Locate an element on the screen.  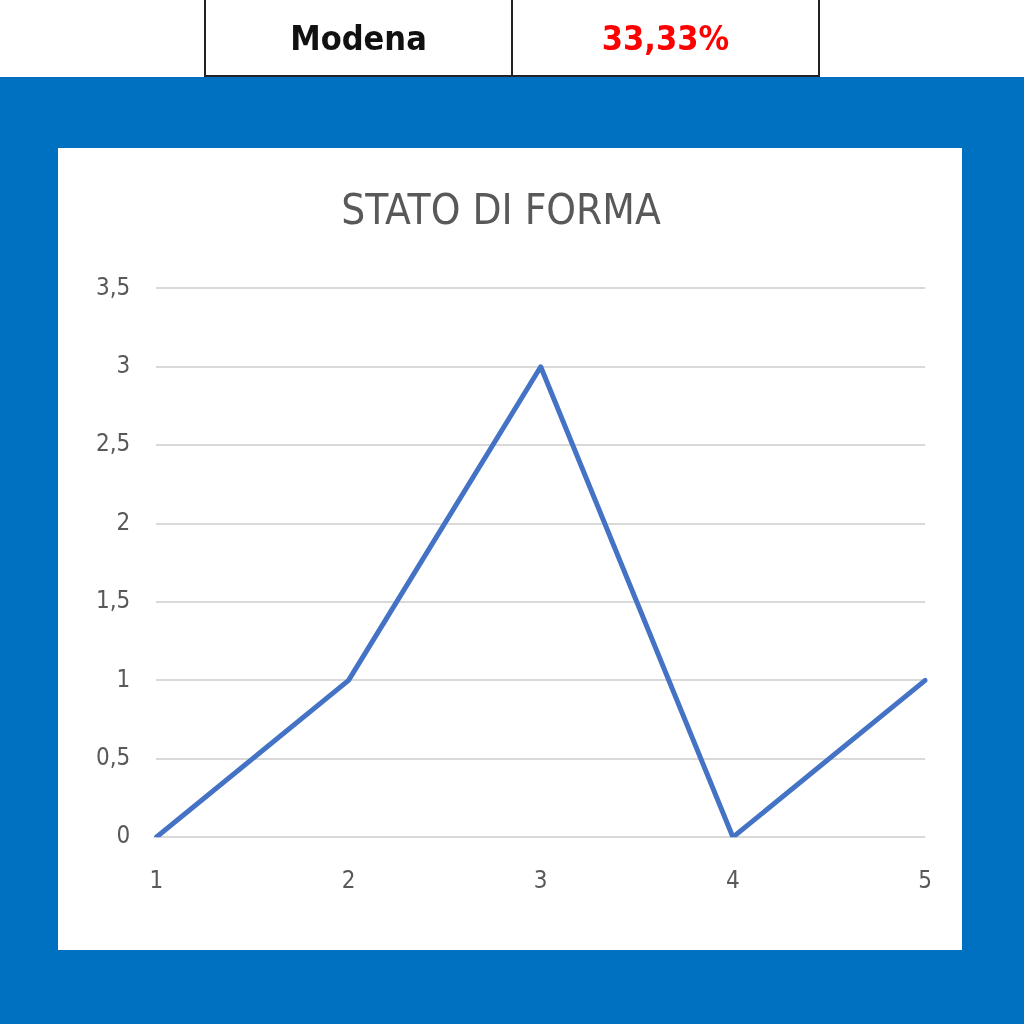
y-tick-label: 1,5 is located at coordinates (113, 600).